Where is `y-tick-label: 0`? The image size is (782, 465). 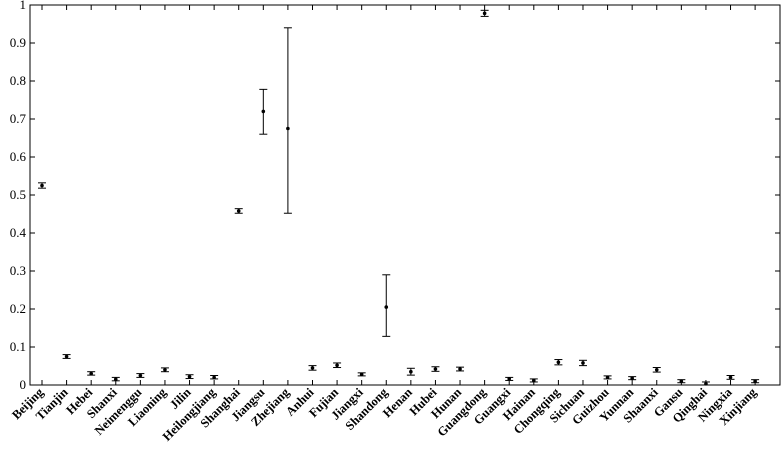 y-tick-label: 0 is located at coordinates (23, 384).